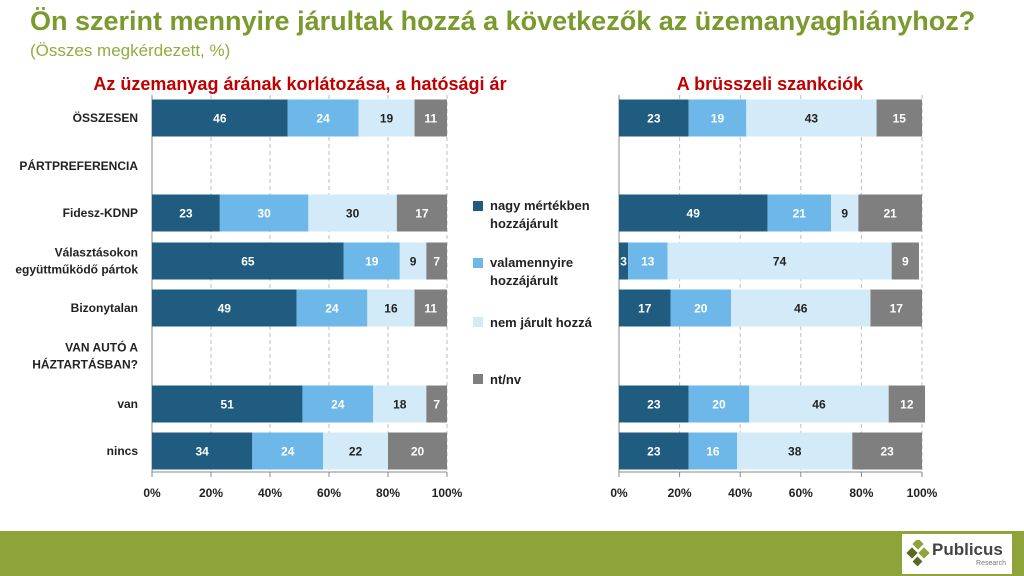 The width and height of the screenshot is (1024, 576). I want to click on bar-value-label: 43, so click(812, 119).